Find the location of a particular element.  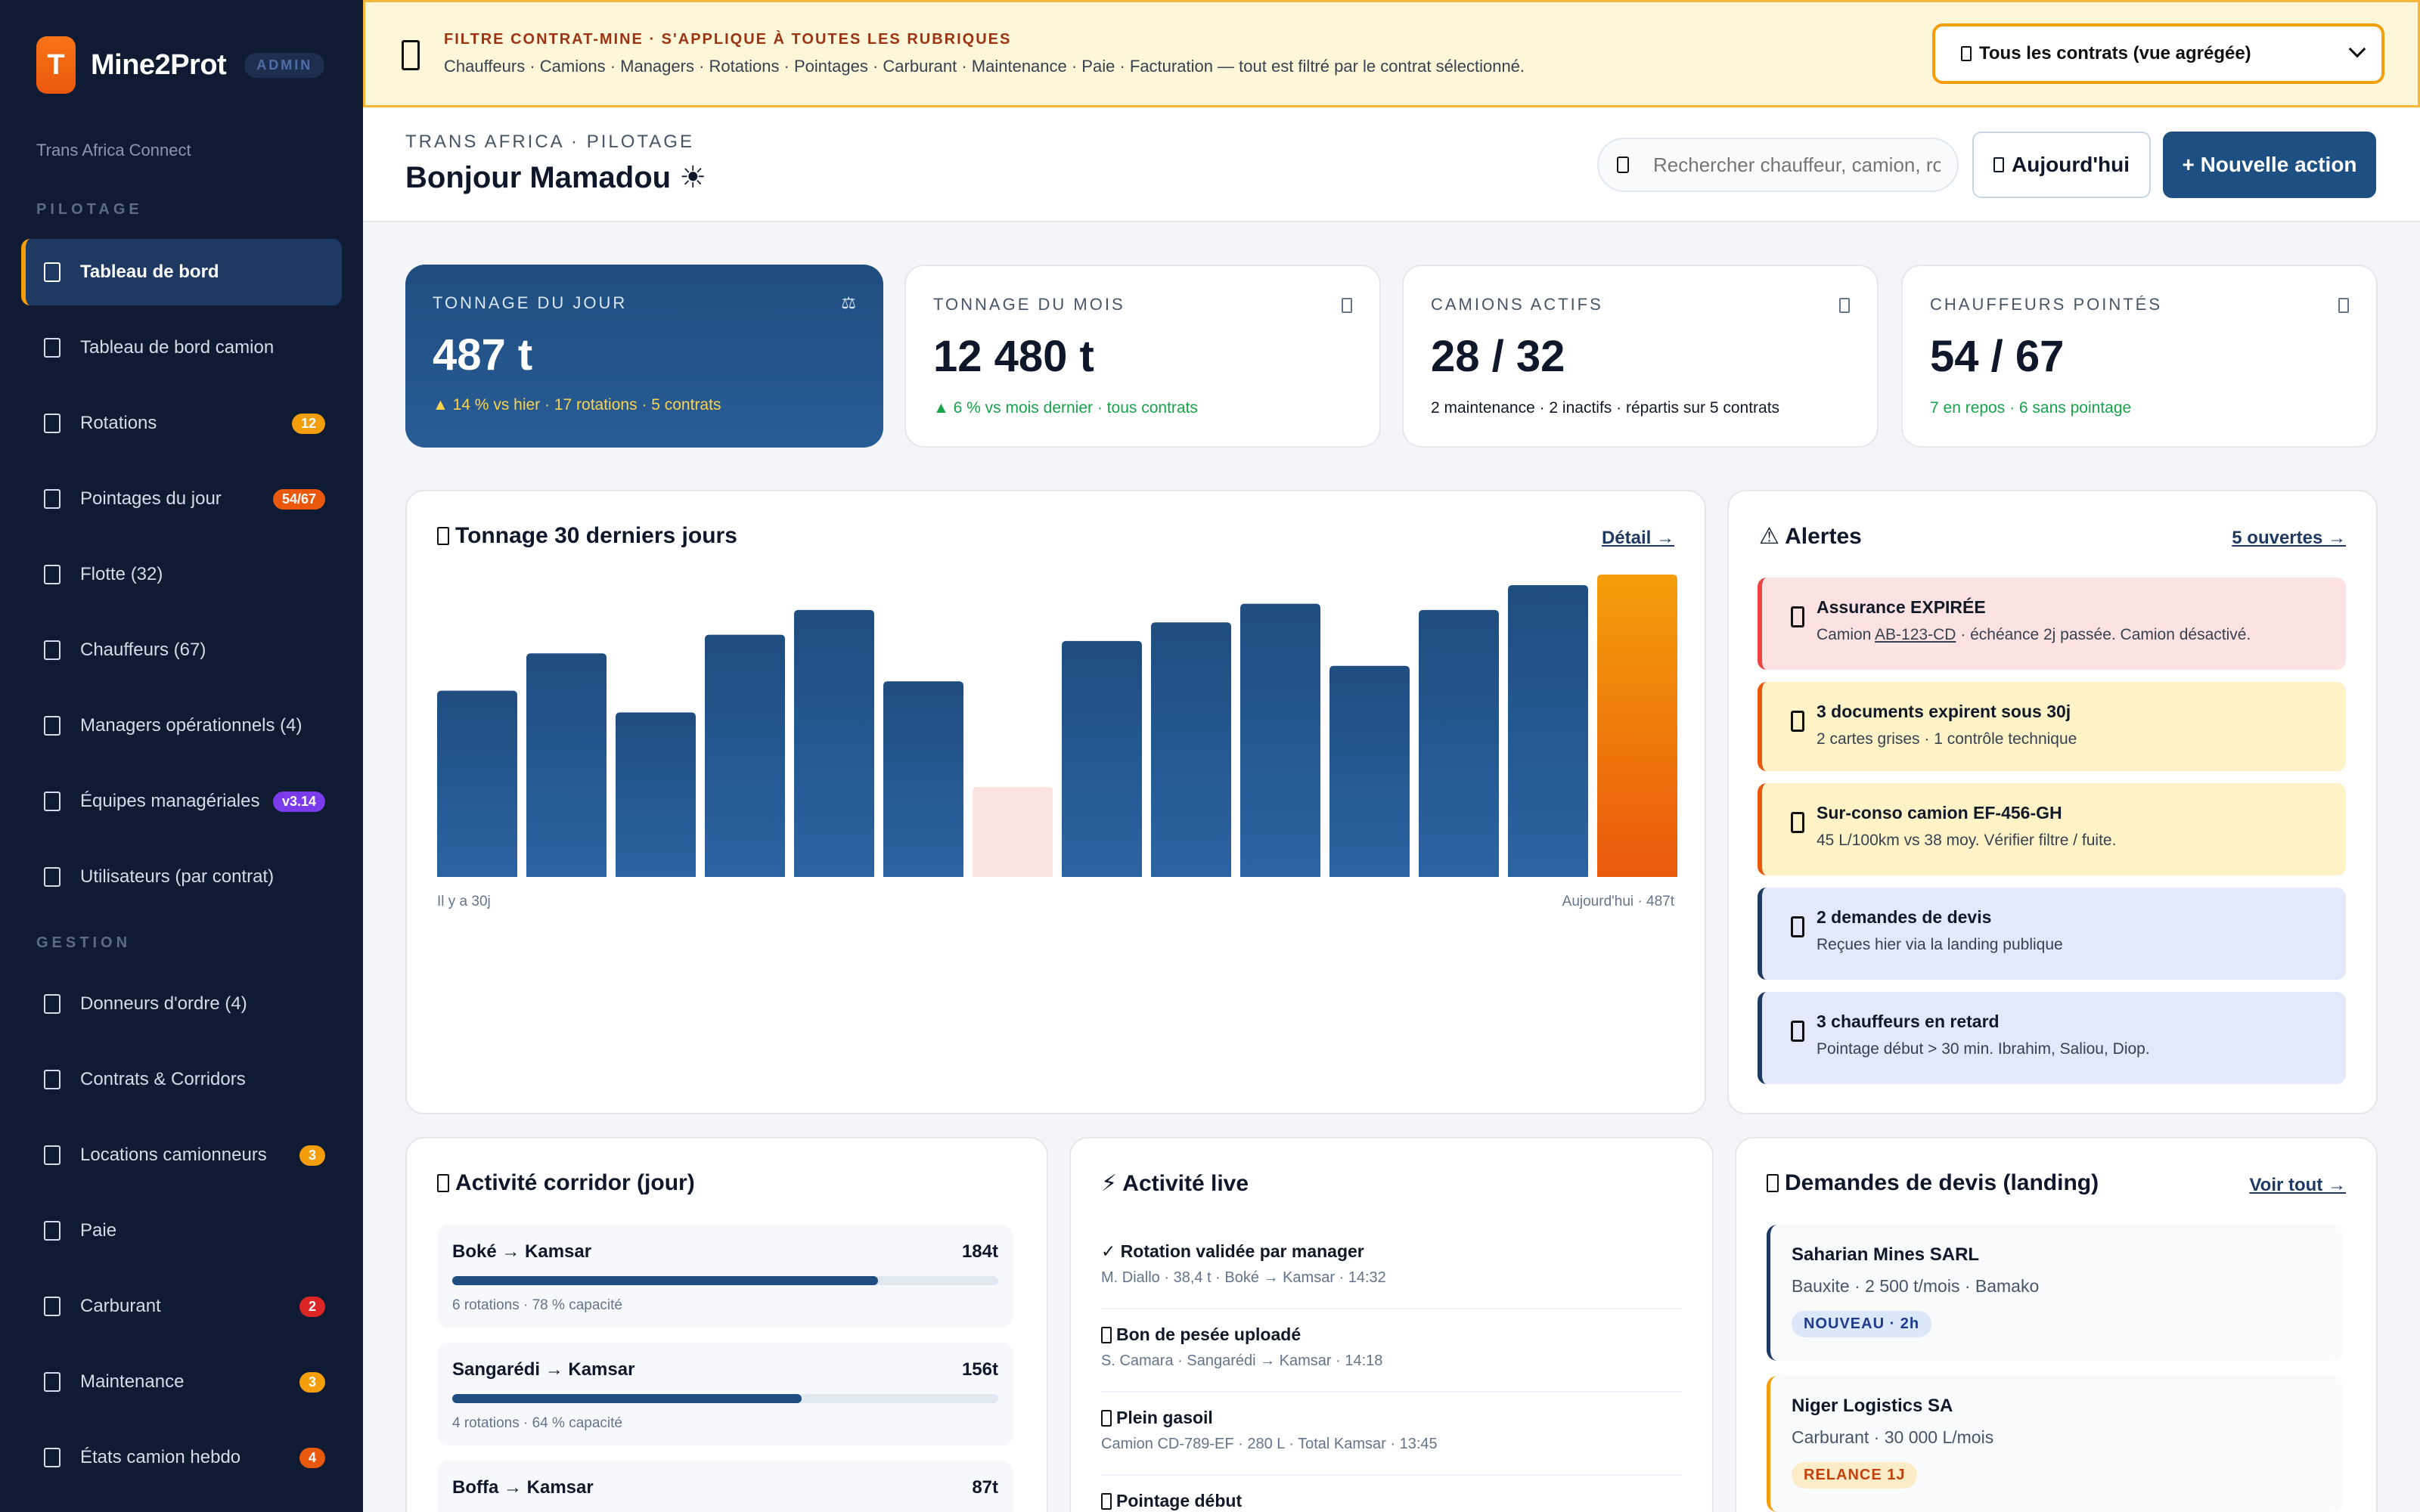

sidebar-item-donneurs-d-ordre-4: Donneurs d'ordre (4) is located at coordinates (181, 1004).